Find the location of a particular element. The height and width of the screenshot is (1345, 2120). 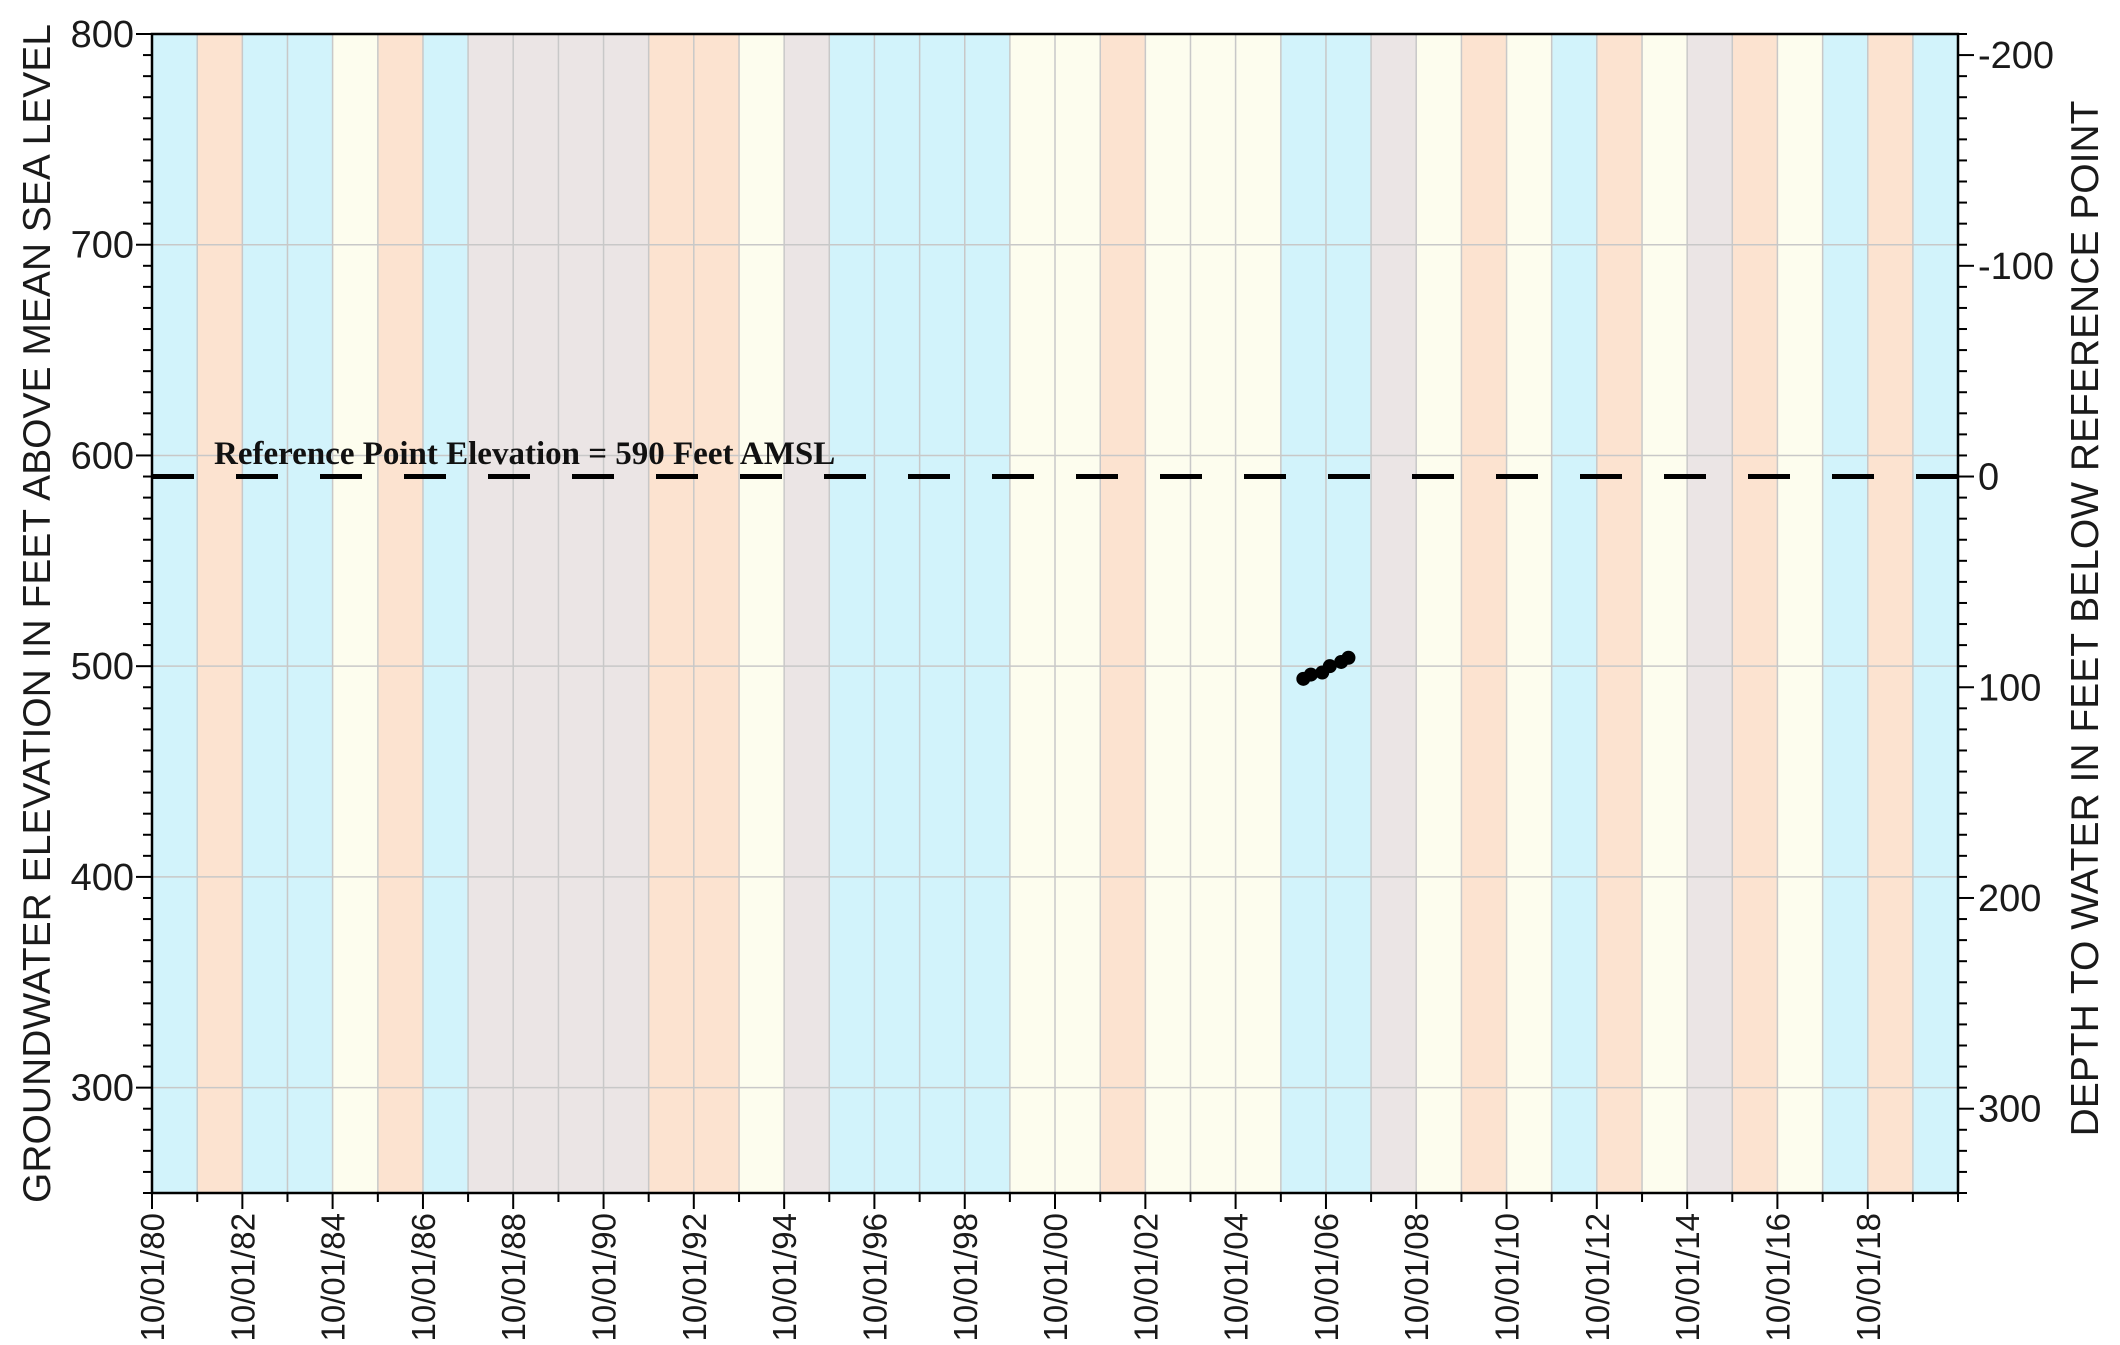

left-tick-label: 700 is located at coordinates (102, 246).